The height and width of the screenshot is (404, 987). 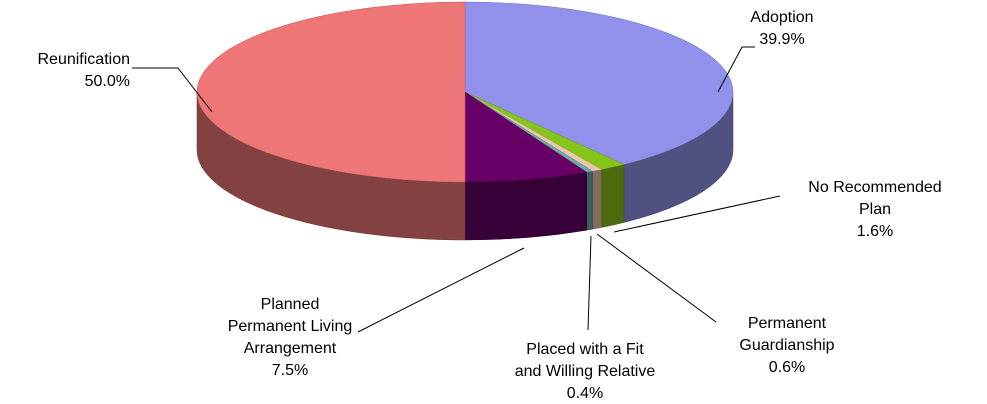 I want to click on slice-label: Reunification 50.0%, so click(x=65, y=71).